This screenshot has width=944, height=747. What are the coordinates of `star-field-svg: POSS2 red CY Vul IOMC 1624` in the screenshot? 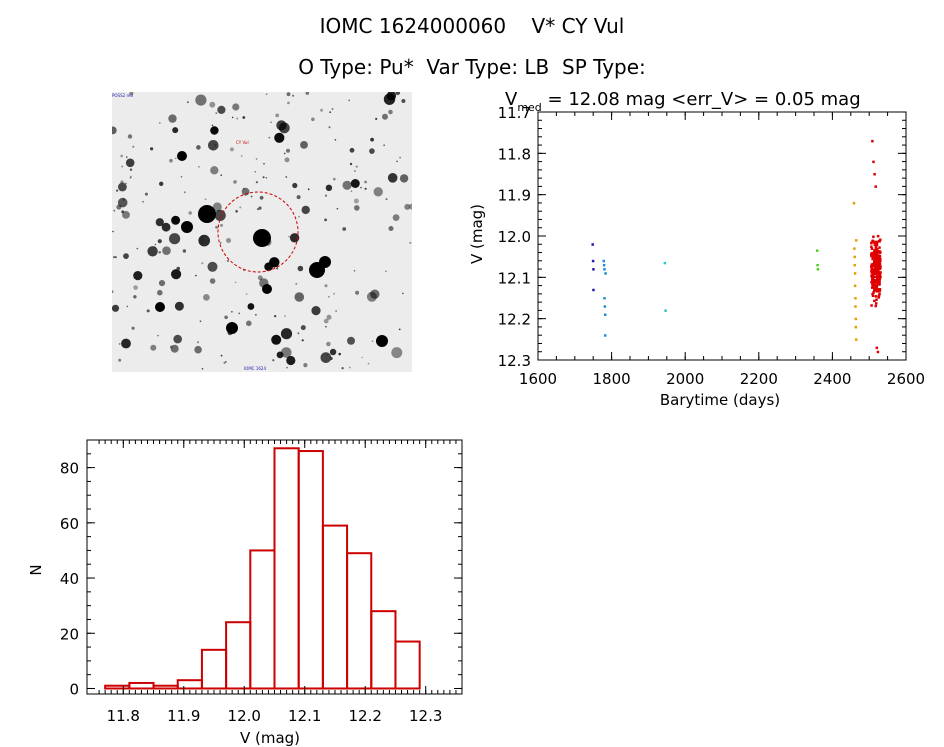 It's located at (262, 231).